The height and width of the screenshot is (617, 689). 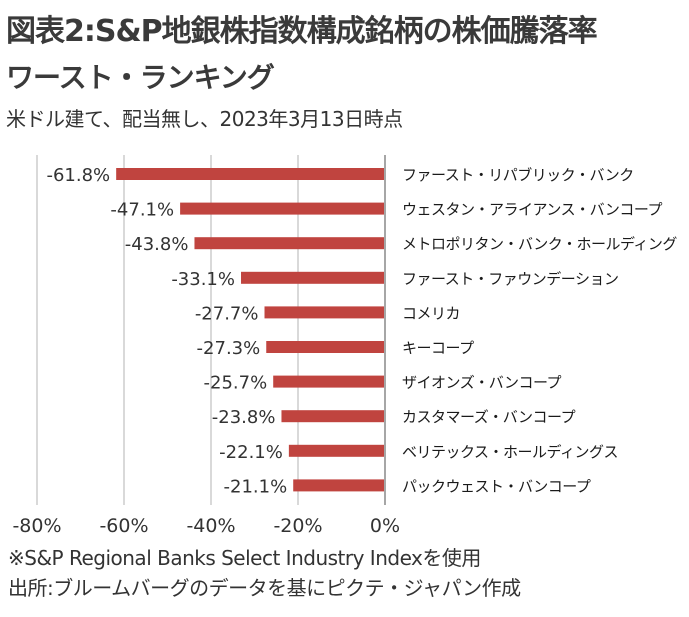 I want to click on data-label: -27.3%, so click(x=229, y=348).